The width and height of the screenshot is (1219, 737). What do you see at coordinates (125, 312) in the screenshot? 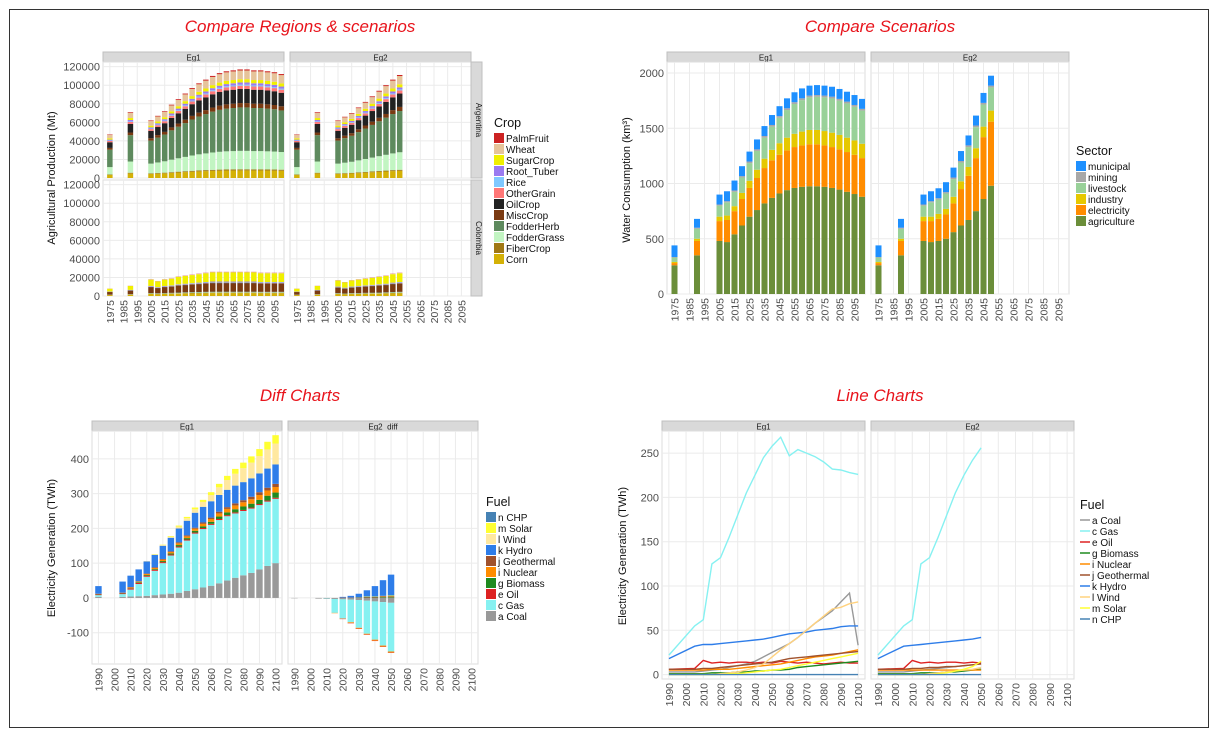
I see `x-tick-label: 1985` at bounding box center [125, 312].